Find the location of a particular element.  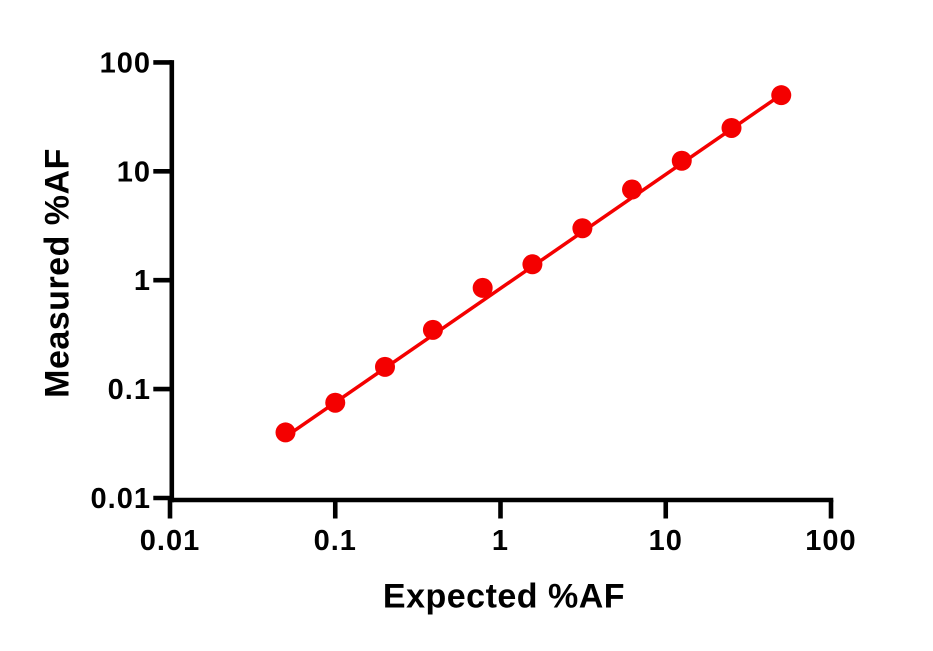

y-tick-label: 100 is located at coordinates (125, 63).